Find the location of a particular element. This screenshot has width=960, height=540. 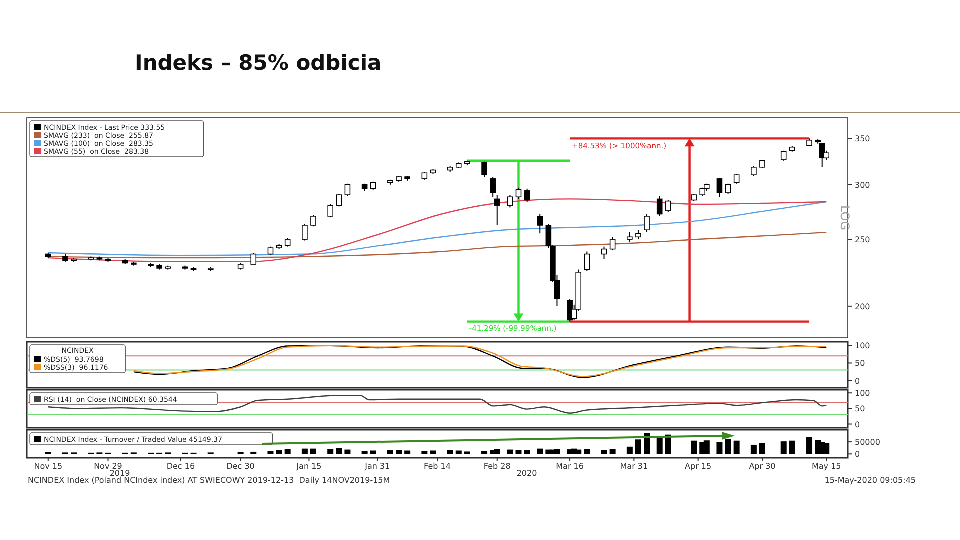

x-tick-label: Feb 14 is located at coordinates (437, 466).